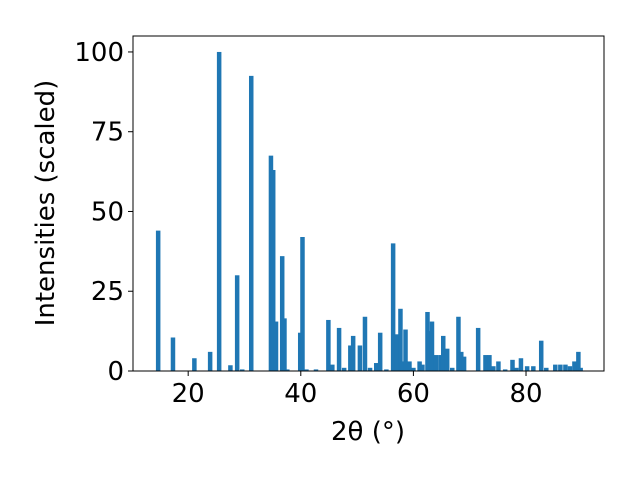 Image resolution: width=640 pixels, height=480 pixels. What do you see at coordinates (107, 133) in the screenshot?
I see `y-tick-label: 75` at bounding box center [107, 133].